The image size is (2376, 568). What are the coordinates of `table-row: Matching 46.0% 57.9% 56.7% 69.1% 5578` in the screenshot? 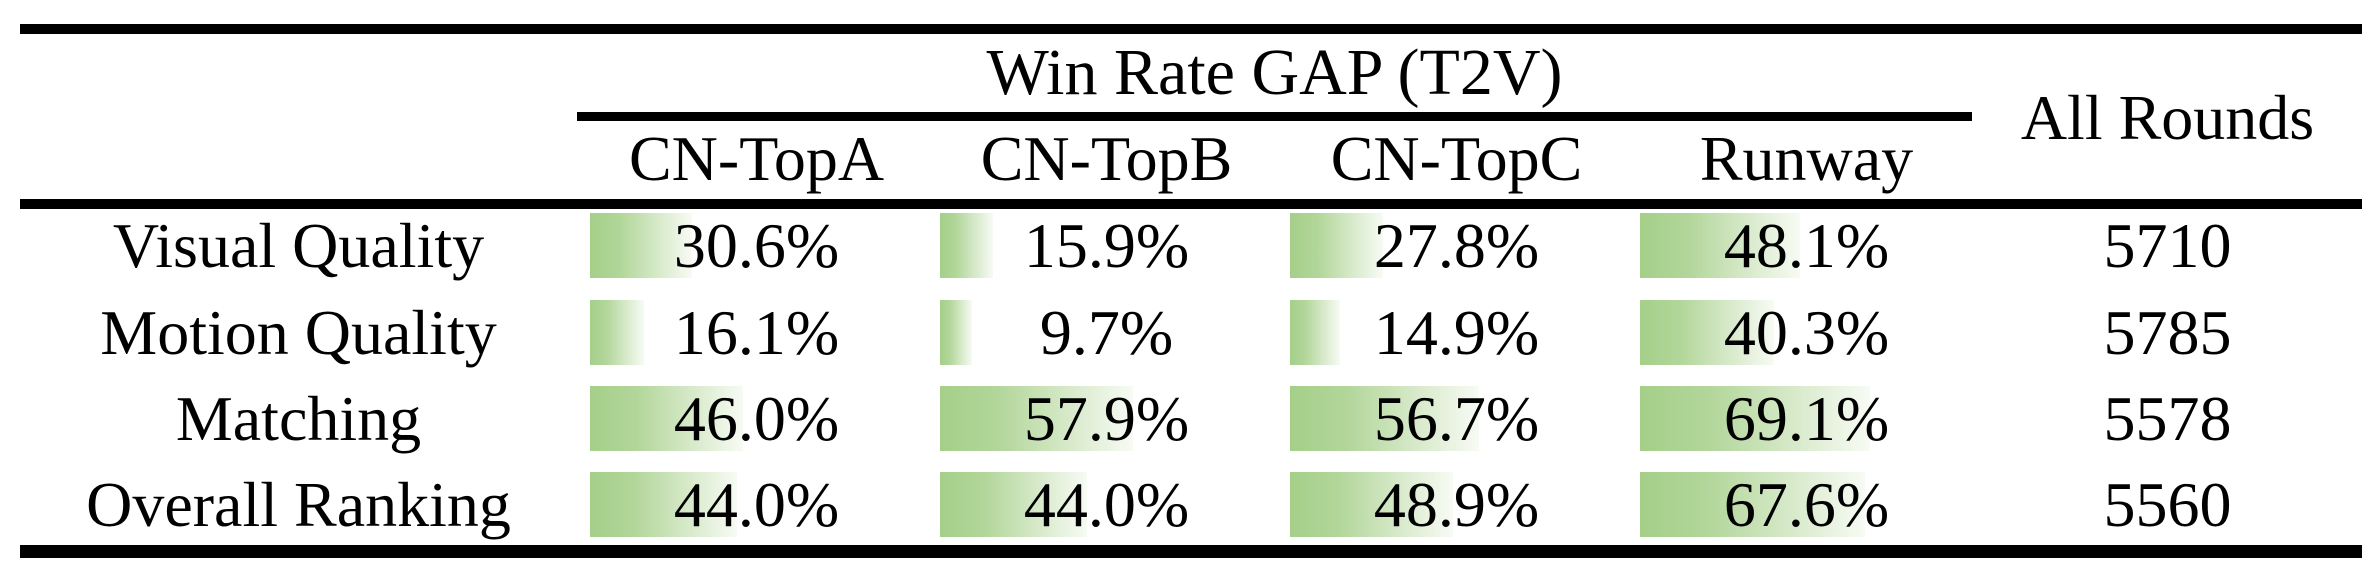 It's located at (1188, 418).